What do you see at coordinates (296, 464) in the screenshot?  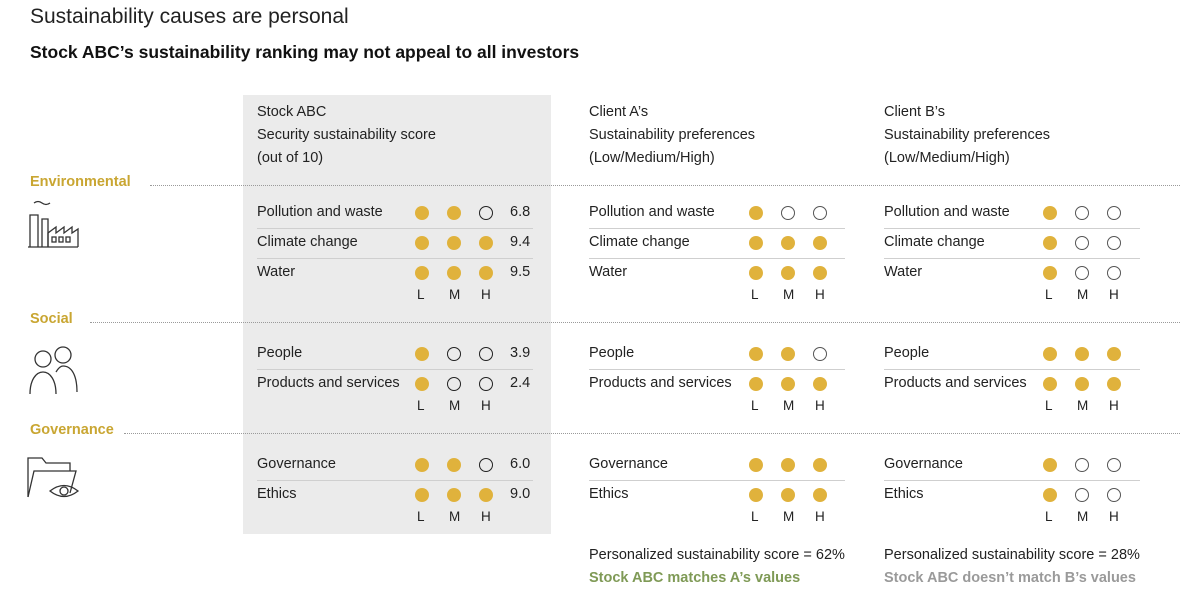 I see `row-label: Governance` at bounding box center [296, 464].